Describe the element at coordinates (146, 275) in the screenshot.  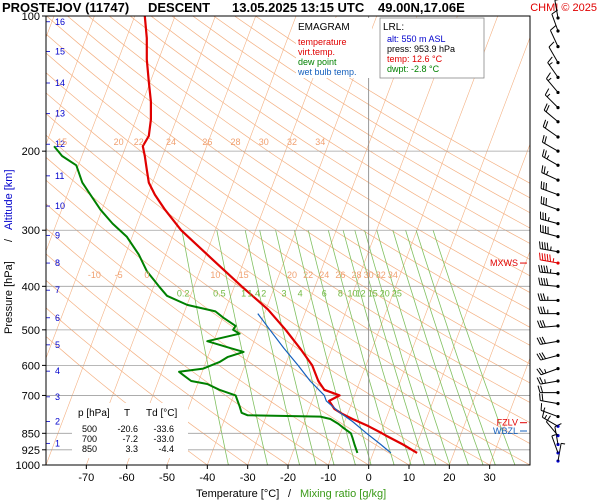
I see `dry-adiabat-label: 0` at that location.